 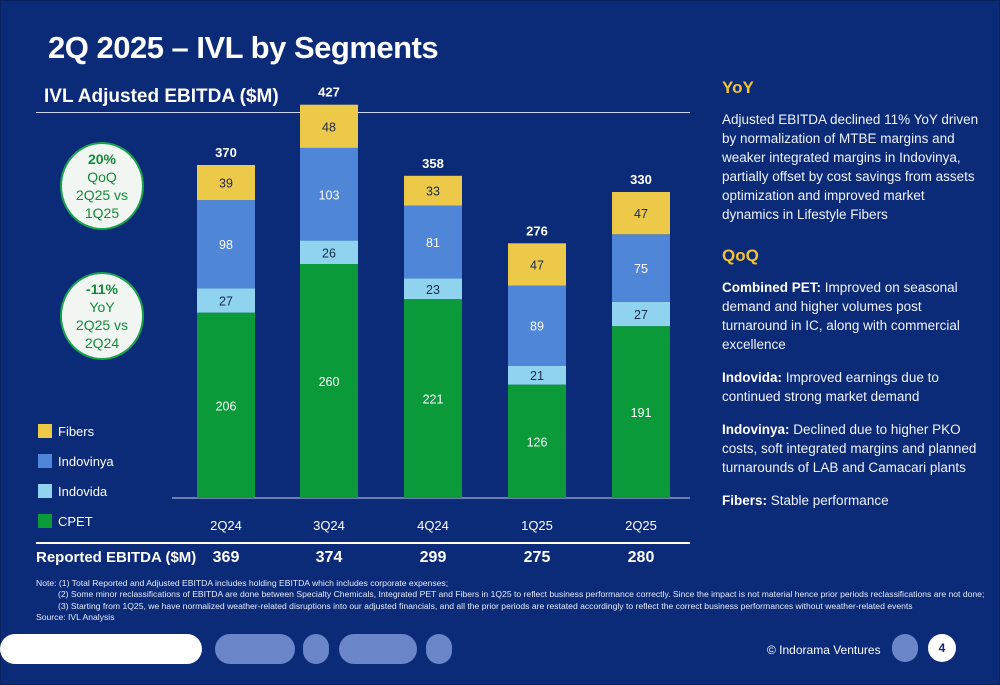 What do you see at coordinates (772, 287) in the screenshot?
I see `qoq-item-label: Combined PET:` at bounding box center [772, 287].